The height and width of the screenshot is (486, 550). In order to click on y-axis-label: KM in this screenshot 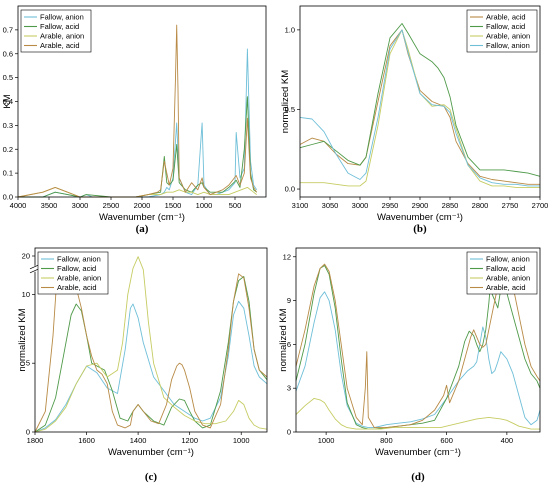, I will do `click(7, 101)`.